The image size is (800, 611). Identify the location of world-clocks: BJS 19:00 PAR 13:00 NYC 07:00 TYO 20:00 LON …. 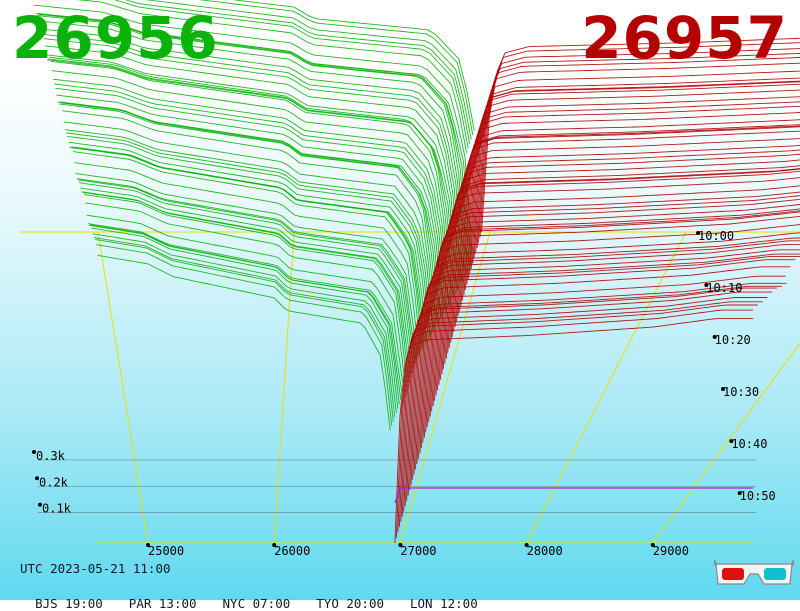
(262, 596).